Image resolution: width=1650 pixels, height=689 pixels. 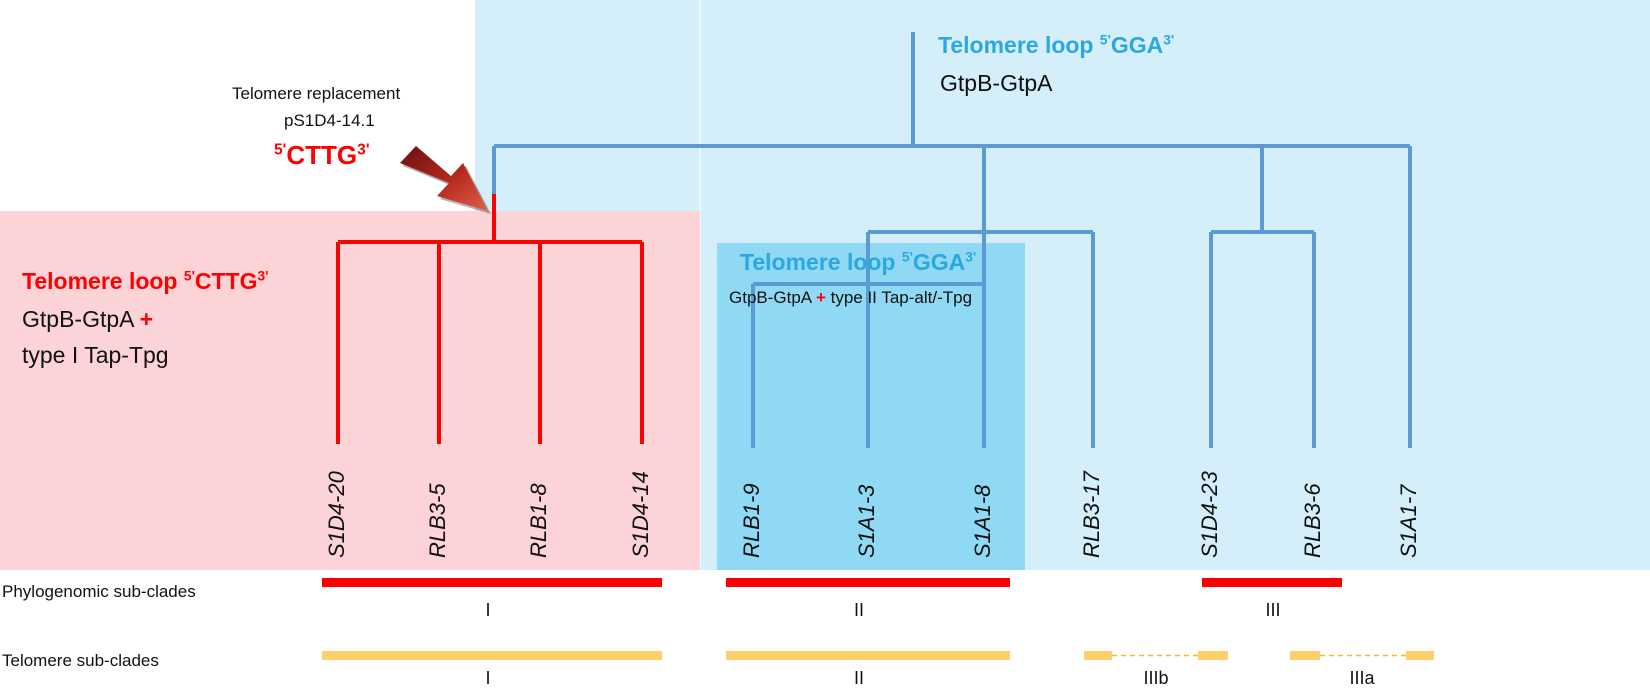 I want to click on replacement-line2: pS1D4-14.1, so click(x=329, y=120).